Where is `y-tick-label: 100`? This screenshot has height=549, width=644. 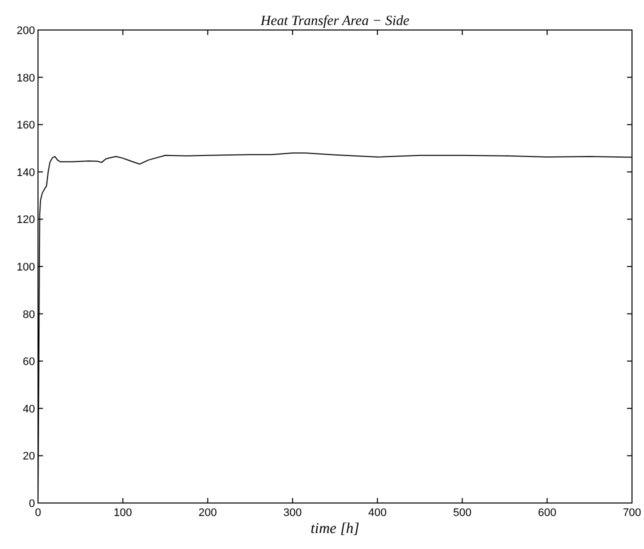 y-tick-label: 100 is located at coordinates (25, 268).